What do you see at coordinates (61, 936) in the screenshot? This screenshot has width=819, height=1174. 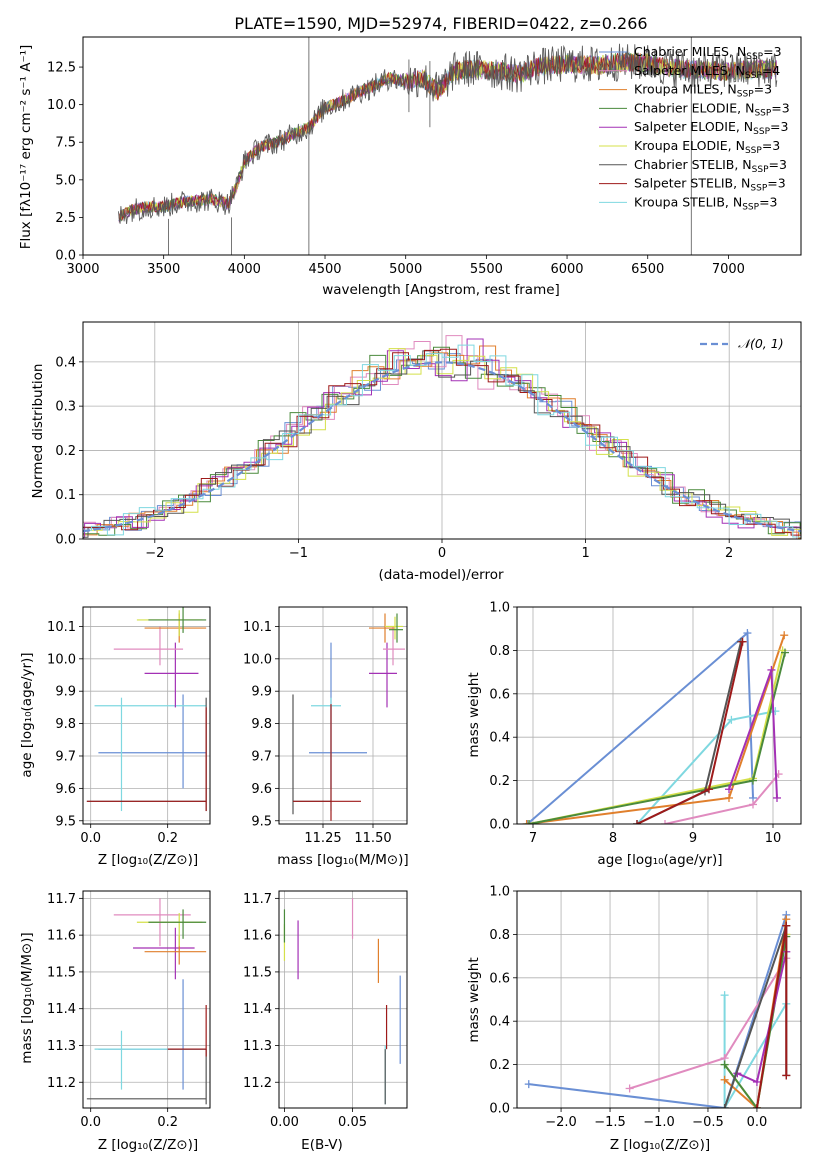 I see `mass_vs_Z-ytick-label: 11.6` at bounding box center [61, 936].